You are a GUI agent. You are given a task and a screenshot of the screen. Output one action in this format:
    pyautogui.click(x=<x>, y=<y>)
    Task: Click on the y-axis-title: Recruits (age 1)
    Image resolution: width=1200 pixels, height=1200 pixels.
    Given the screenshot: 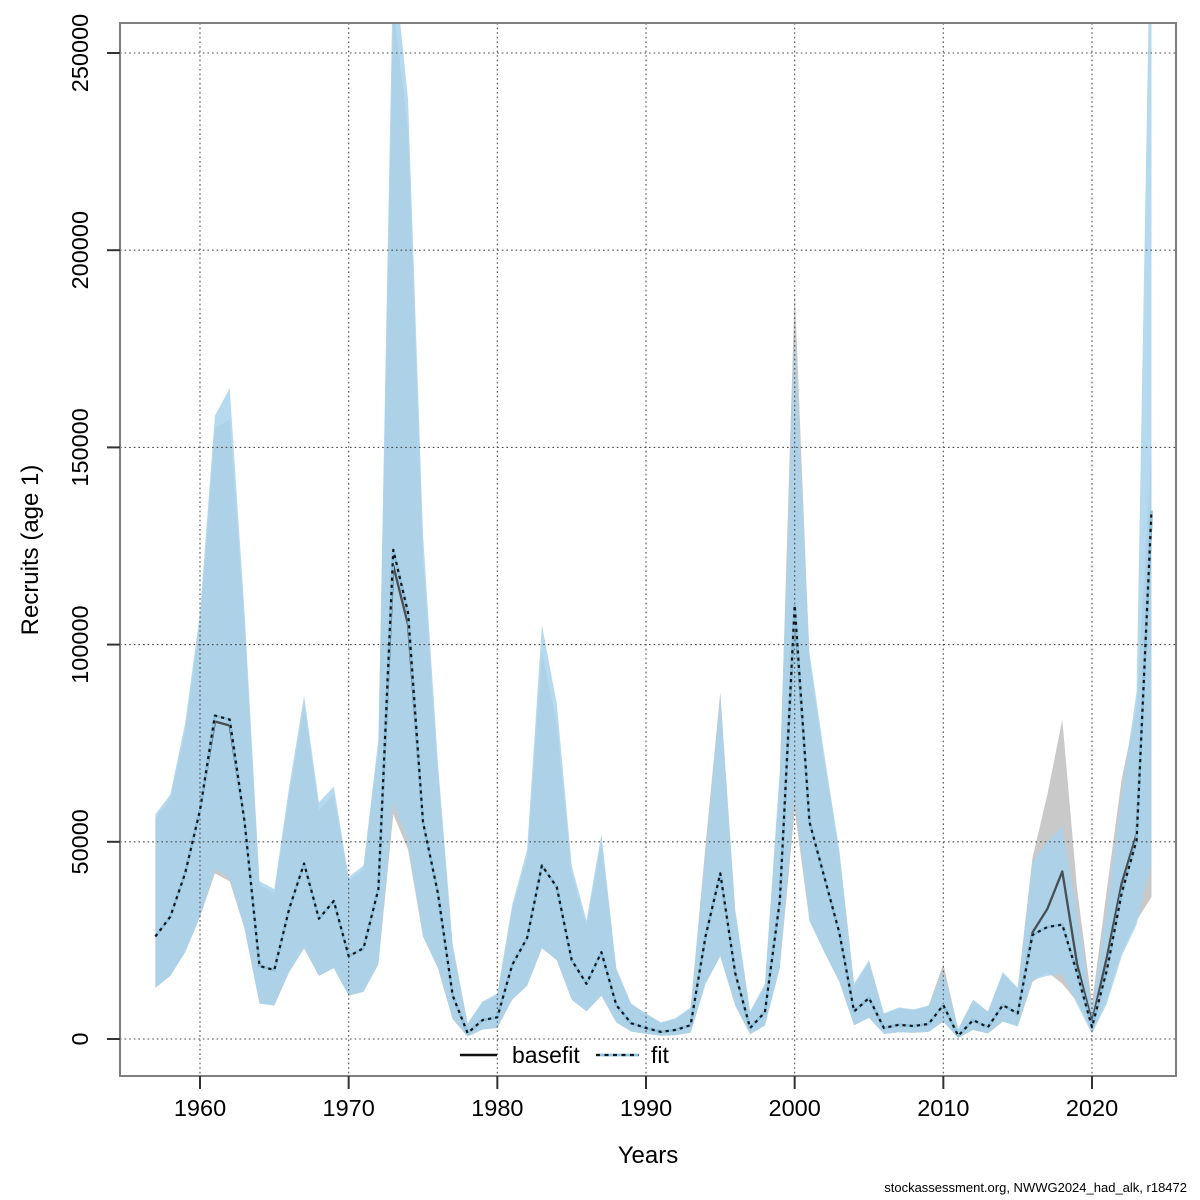 What is the action you would take?
    pyautogui.click(x=30, y=550)
    